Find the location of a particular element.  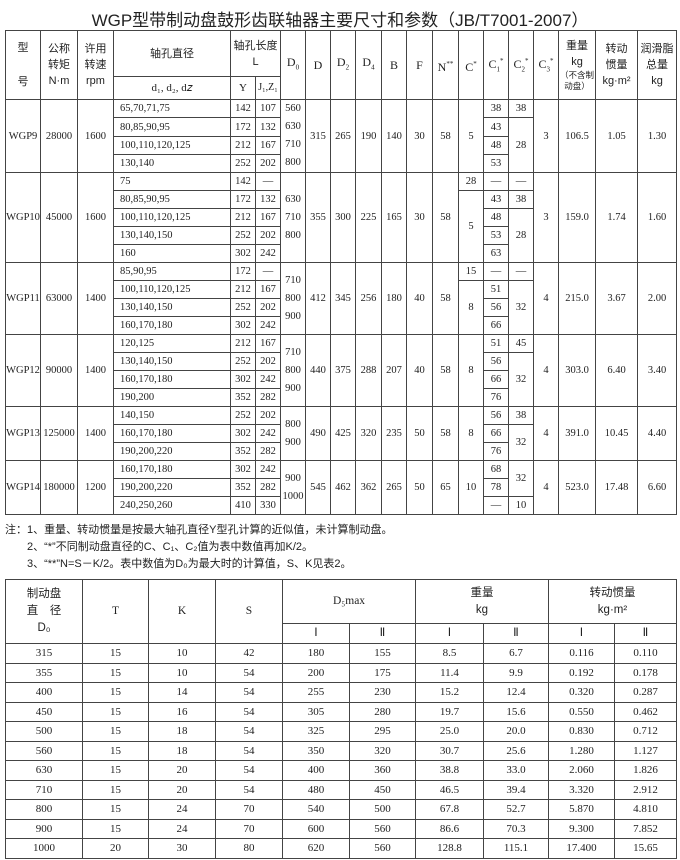

table-row: 900 15 24 70 600 560 86.6 70.3 9.300 7.852 is located at coordinates (341, 828).